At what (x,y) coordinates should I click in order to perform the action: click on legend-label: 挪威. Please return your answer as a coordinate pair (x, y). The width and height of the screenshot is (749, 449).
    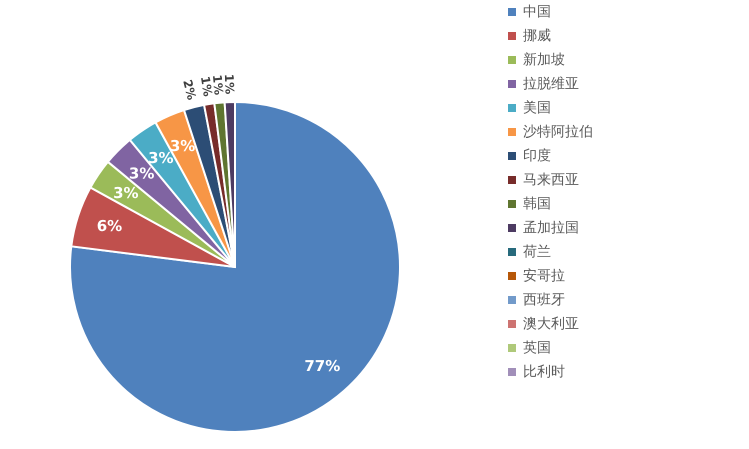
    Looking at the image, I should click on (537, 36).